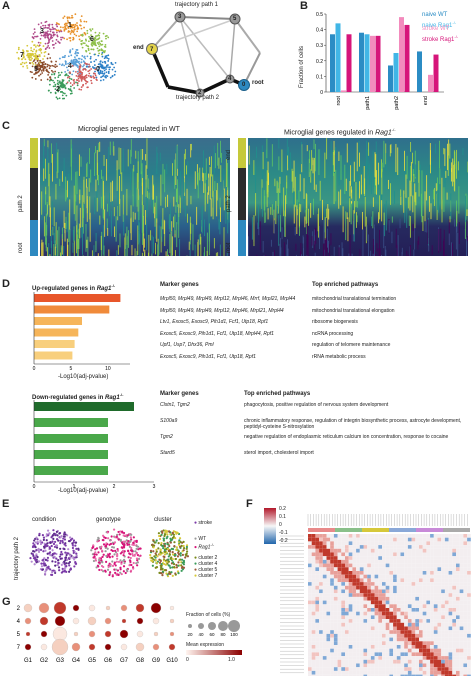 Image resolution: width=474 pixels, height=678 pixels. What do you see at coordinates (76, 661) in the screenshot?
I see `col-label: G4` at bounding box center [76, 661].